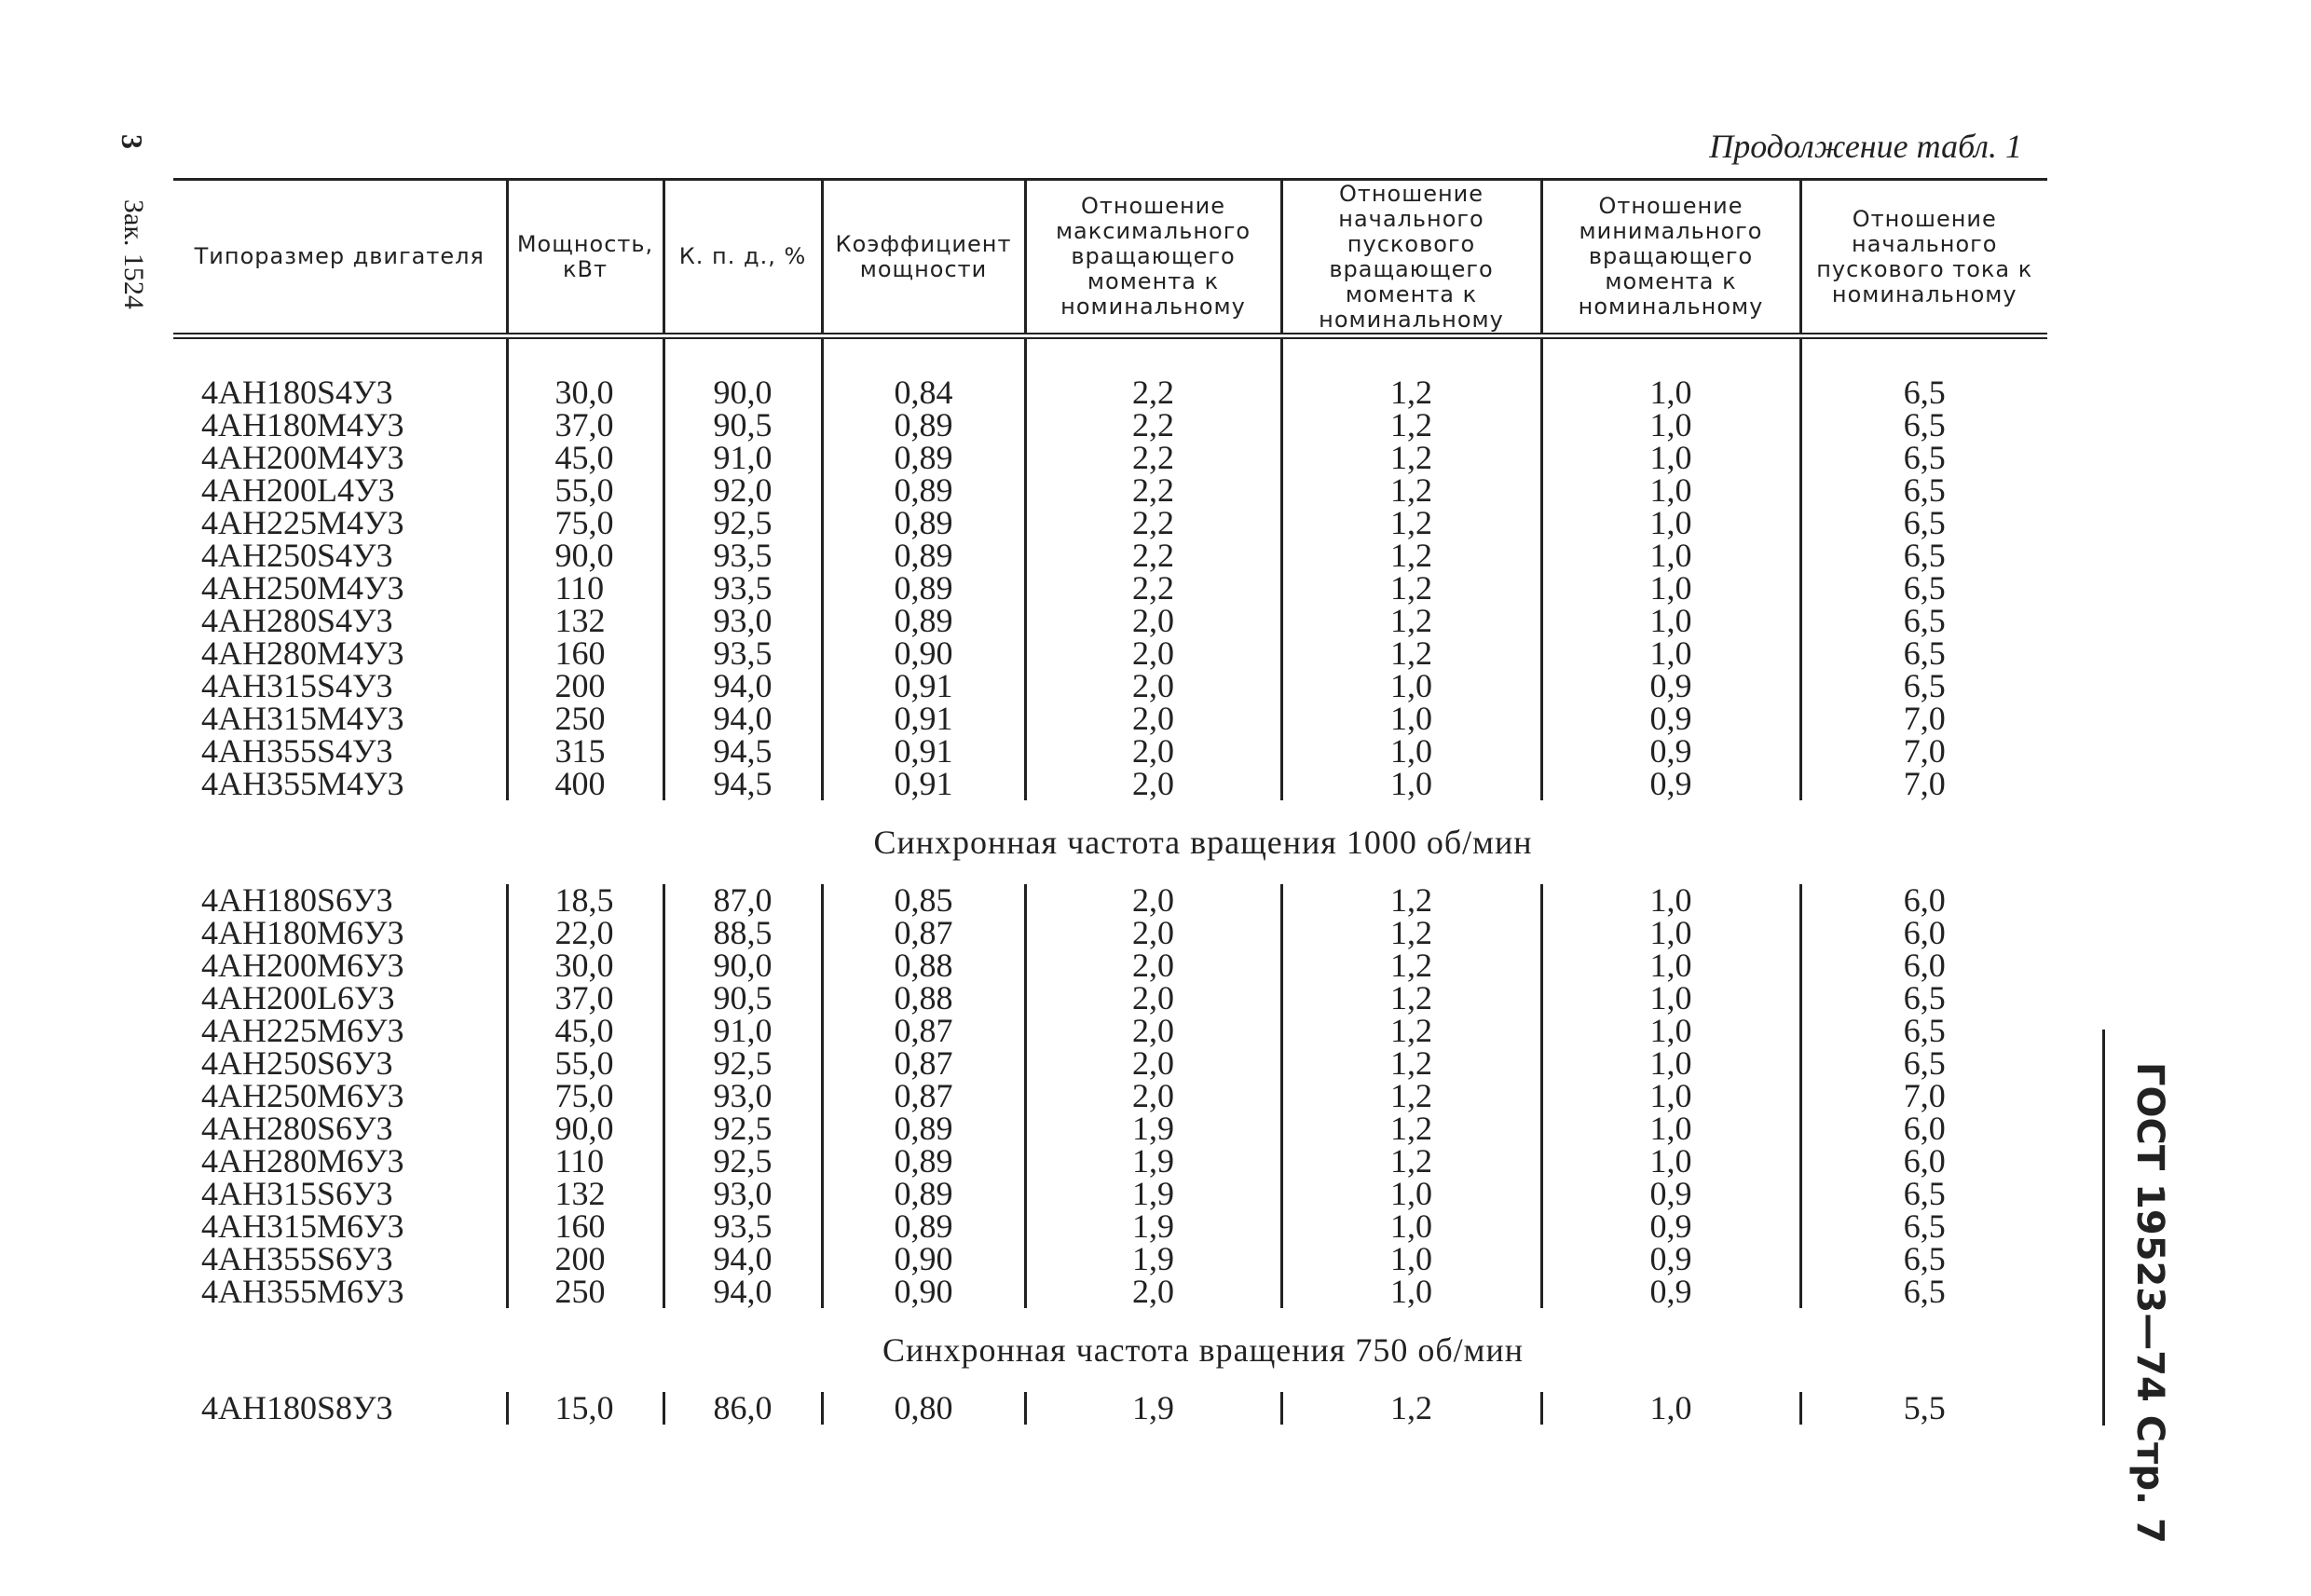  I want to click on motor-type: 4АН315М6У3, so click(302, 1226).